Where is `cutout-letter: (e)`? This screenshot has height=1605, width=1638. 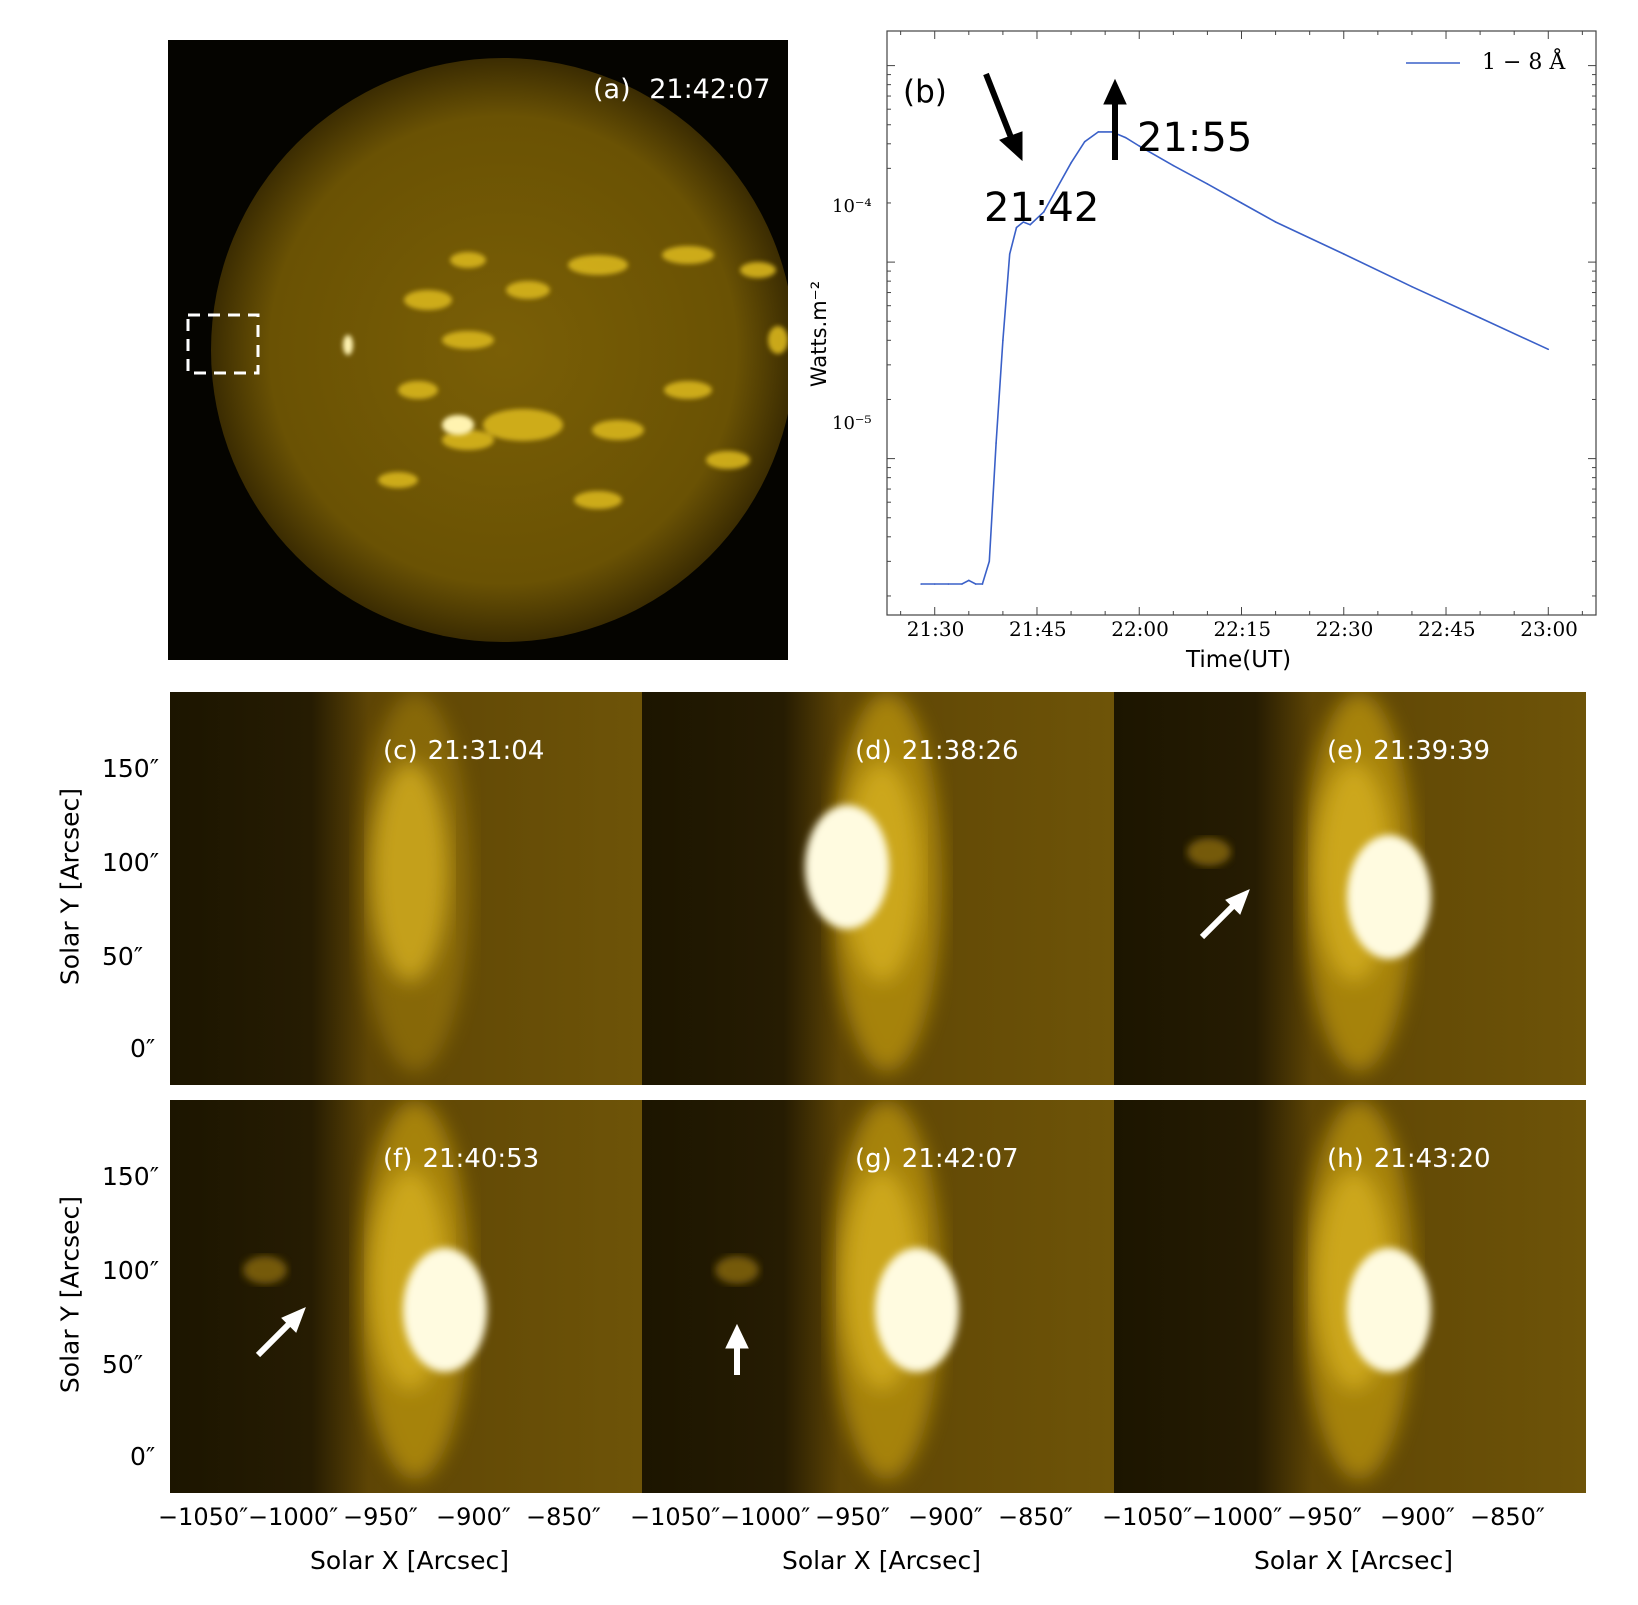 cutout-letter: (e) is located at coordinates (1345, 751).